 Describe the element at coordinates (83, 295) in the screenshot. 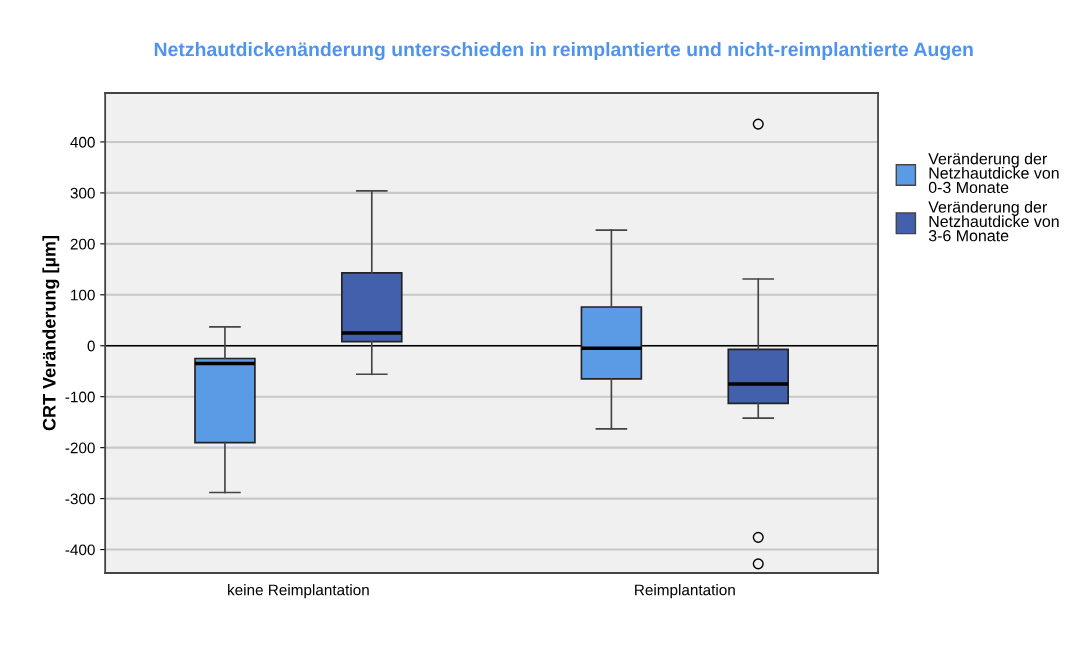

I see `y-tick-label: 100` at that location.